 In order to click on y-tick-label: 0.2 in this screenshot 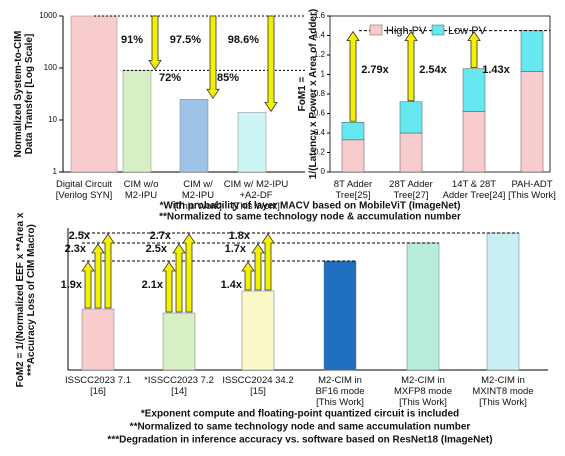, I will do `click(320, 152)`.